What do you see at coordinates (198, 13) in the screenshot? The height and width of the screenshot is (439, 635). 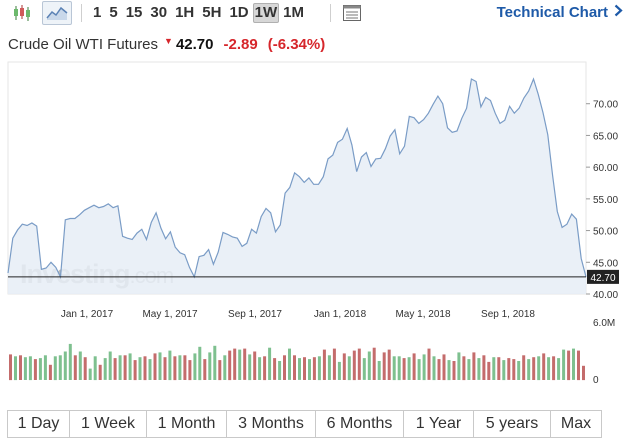 I see `interval-selector: 1 5 15 30 1H 5H 1D 1W 1M` at bounding box center [198, 13].